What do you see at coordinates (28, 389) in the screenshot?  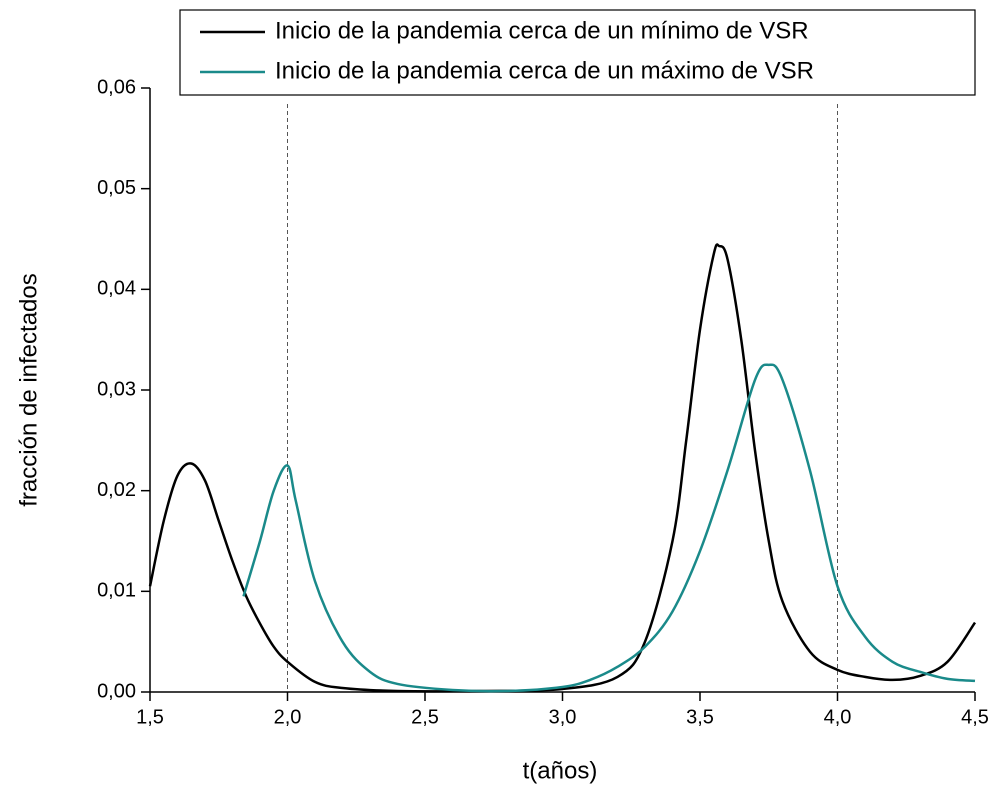 I see `y-axis-title: fracción de infectados` at bounding box center [28, 389].